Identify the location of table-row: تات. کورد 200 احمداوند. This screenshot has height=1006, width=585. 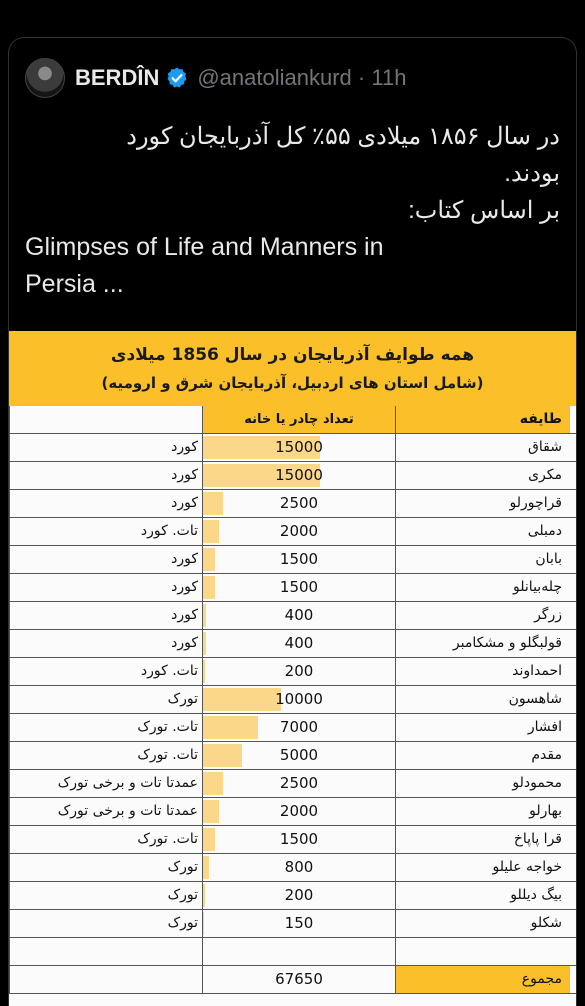
(292, 672).